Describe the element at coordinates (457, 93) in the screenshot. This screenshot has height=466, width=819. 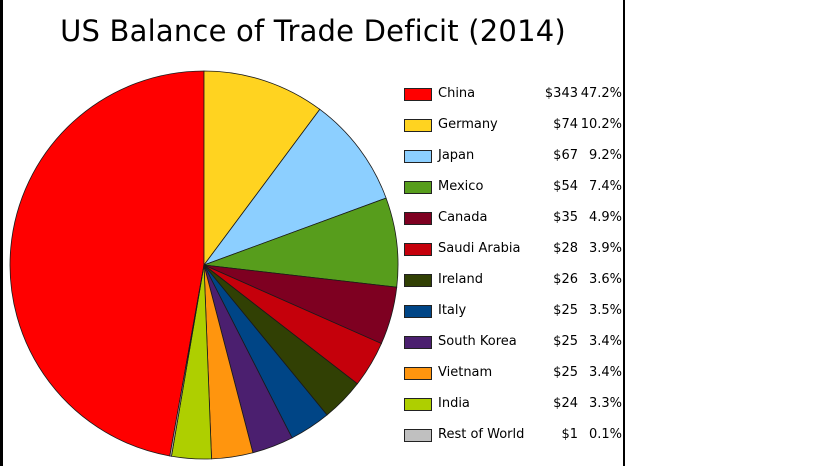
I see `legend-label: China` at that location.